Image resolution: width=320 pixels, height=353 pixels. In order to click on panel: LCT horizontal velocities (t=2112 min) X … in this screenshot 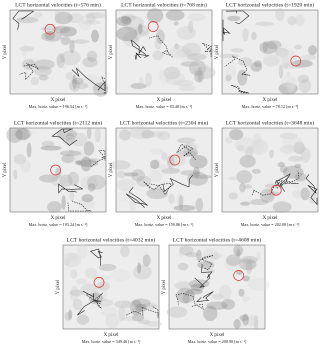, I will do `click(55, 173)`.